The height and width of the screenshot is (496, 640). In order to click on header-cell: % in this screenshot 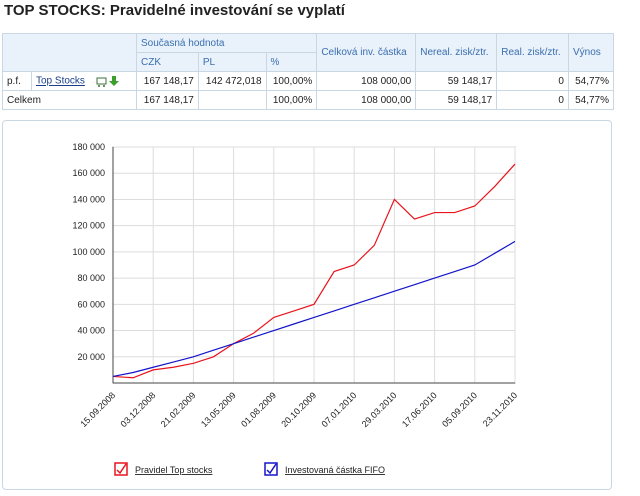, I will do `click(291, 62)`.